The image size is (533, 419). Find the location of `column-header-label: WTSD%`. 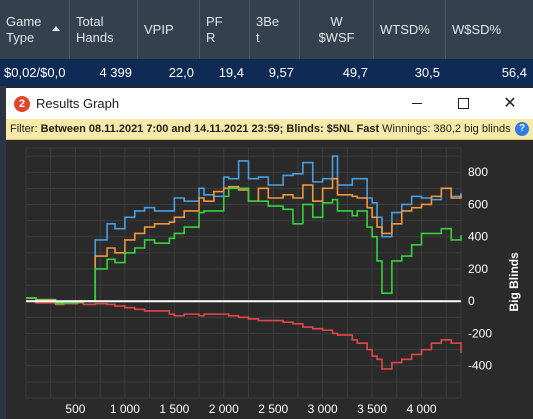

column-header-label: WTSD% is located at coordinates (405, 29).